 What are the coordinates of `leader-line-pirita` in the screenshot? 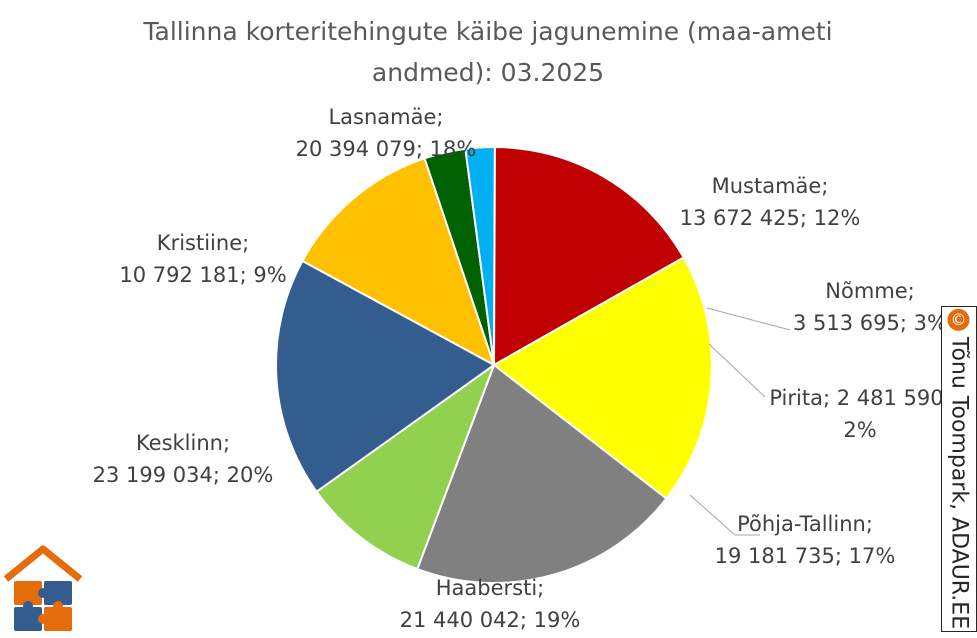 It's located at (737, 370).